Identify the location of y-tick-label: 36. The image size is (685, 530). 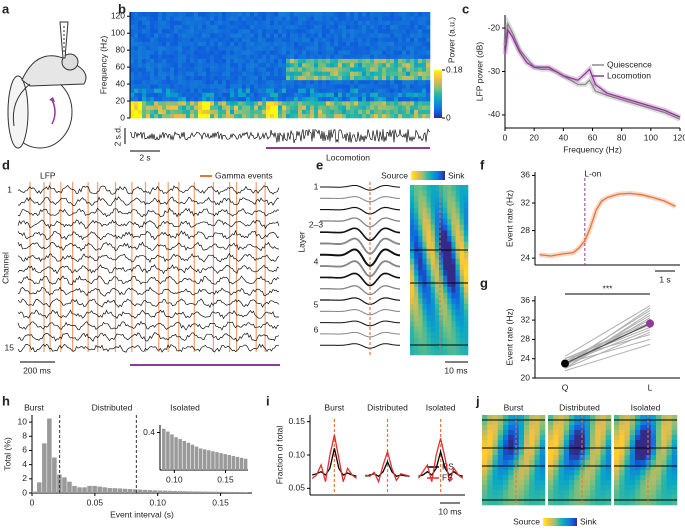
(526, 175).